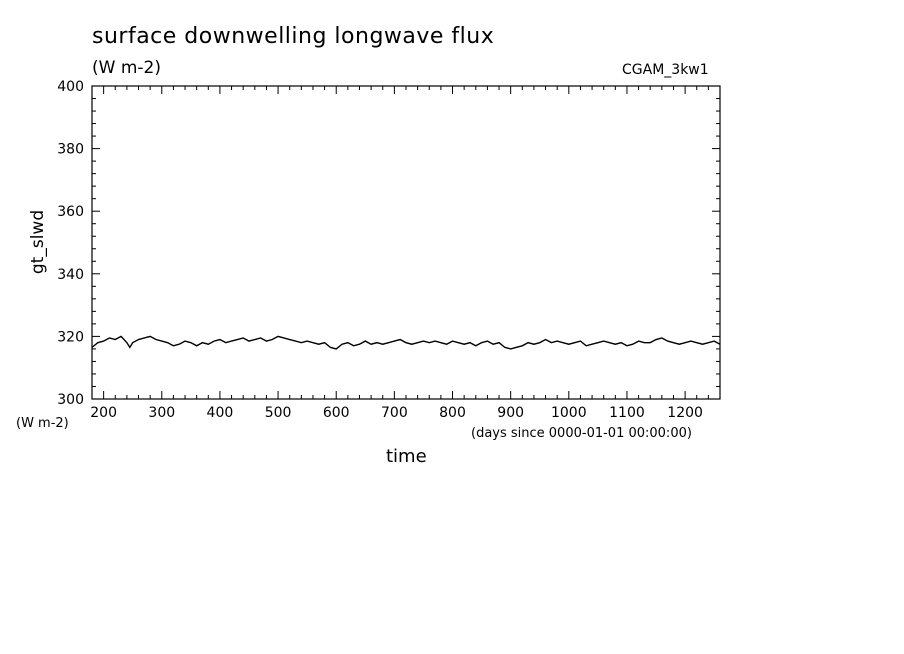 The image size is (904, 654). I want to click on y-tick-label: 400, so click(70, 87).